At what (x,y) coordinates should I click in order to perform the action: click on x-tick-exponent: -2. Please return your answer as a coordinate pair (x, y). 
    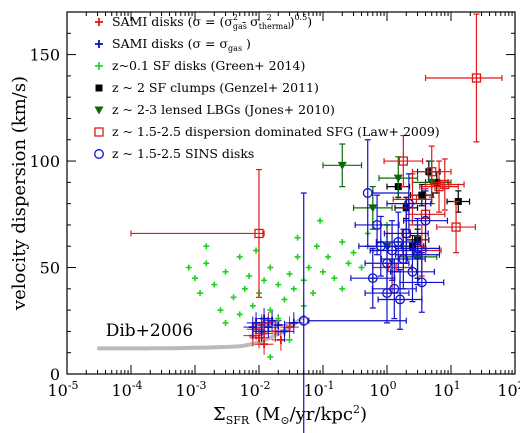
    Looking at the image, I should click on (265, 385).